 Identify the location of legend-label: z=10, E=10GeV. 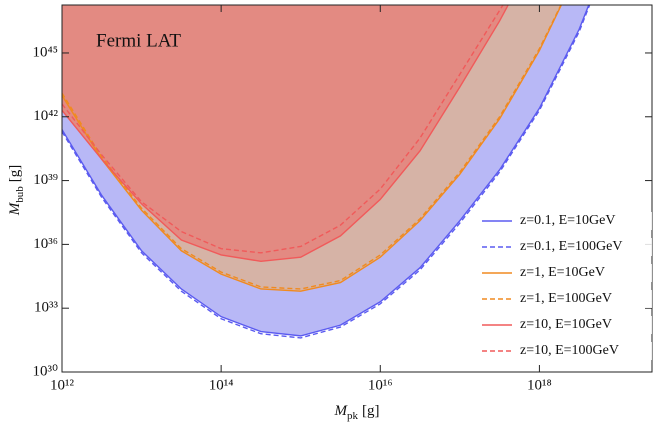
(566, 324).